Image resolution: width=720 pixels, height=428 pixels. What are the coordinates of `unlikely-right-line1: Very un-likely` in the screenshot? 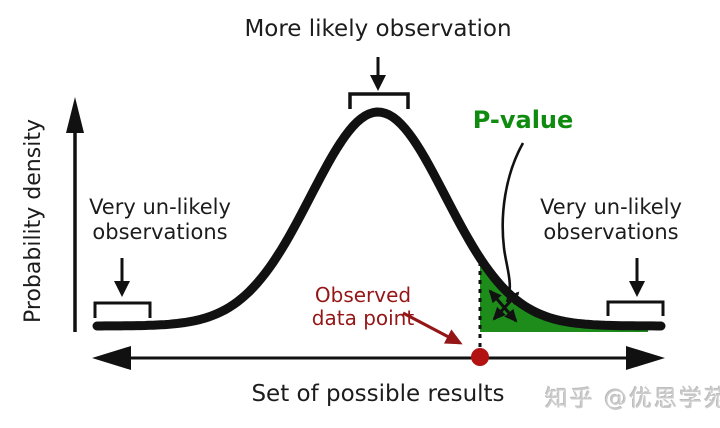 It's located at (611, 207).